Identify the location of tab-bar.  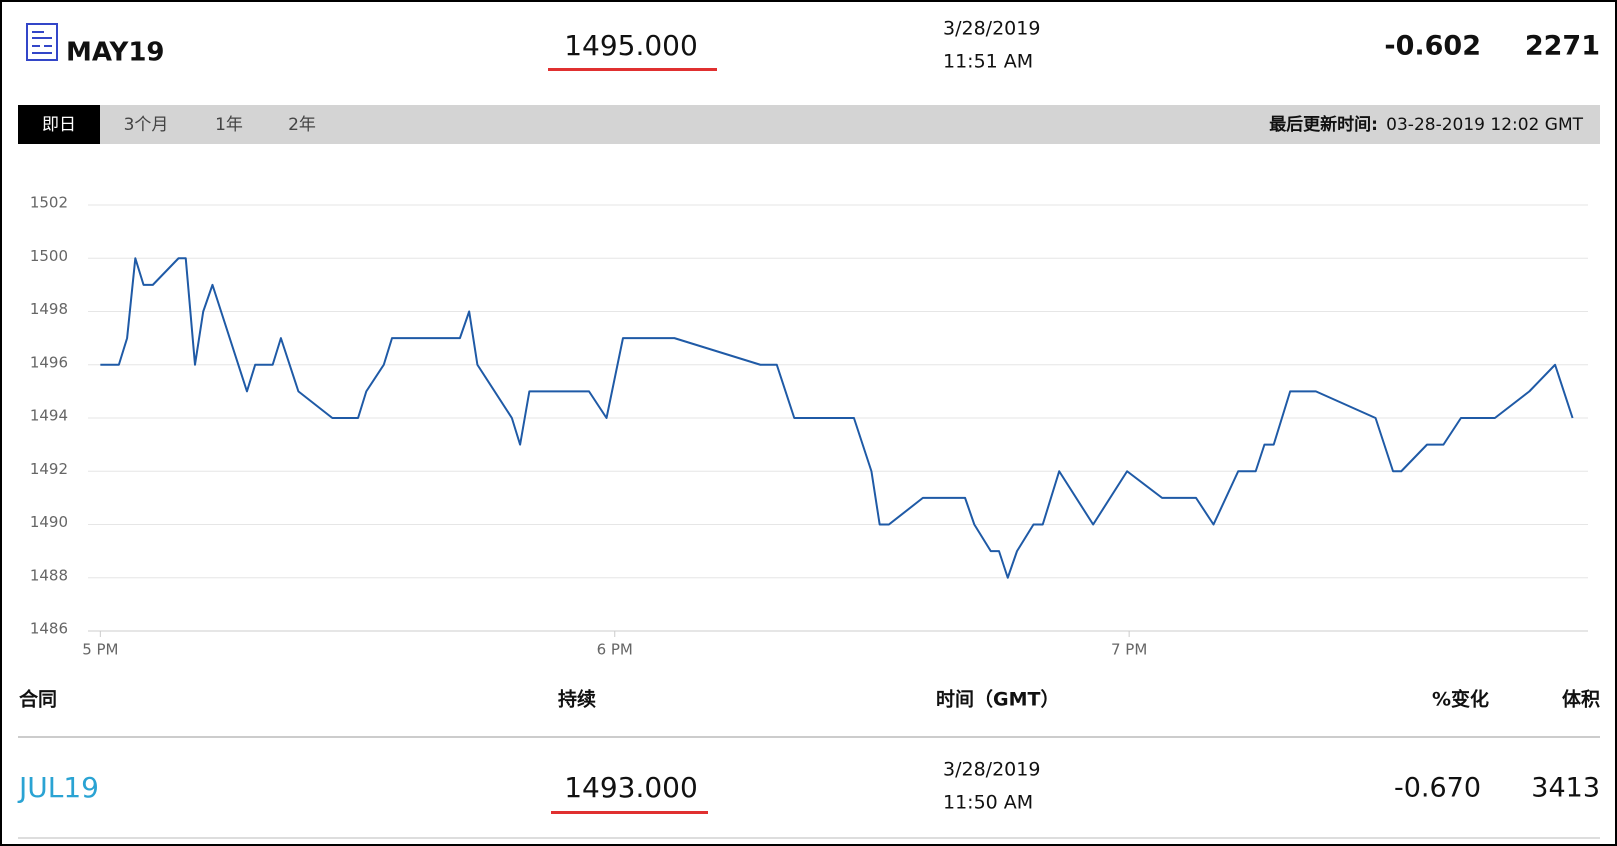
(809, 124).